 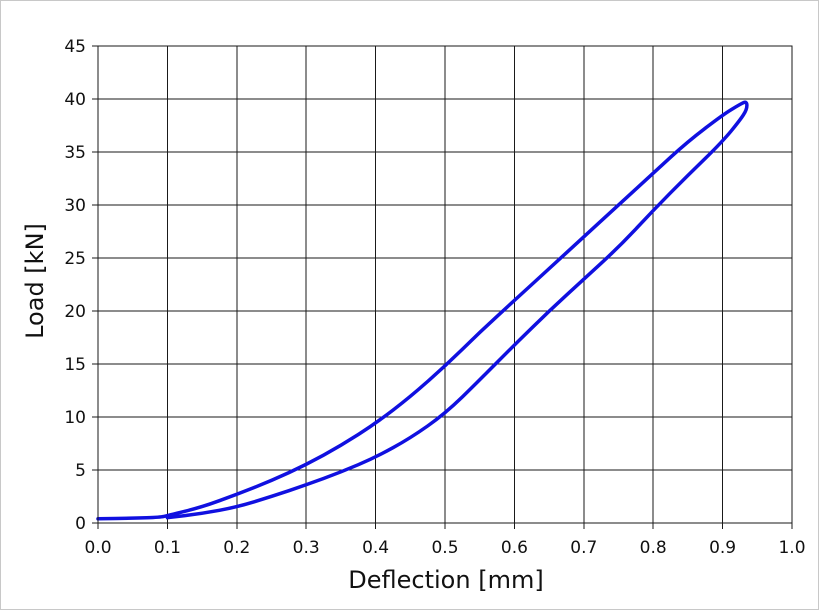 I want to click on x-tick-label: 0.4, so click(x=375, y=548).